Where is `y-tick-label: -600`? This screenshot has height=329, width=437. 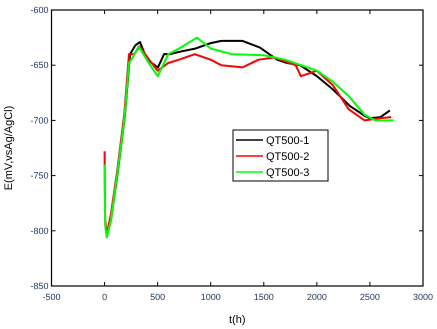
y-tick-label: -600 is located at coordinates (39, 10).